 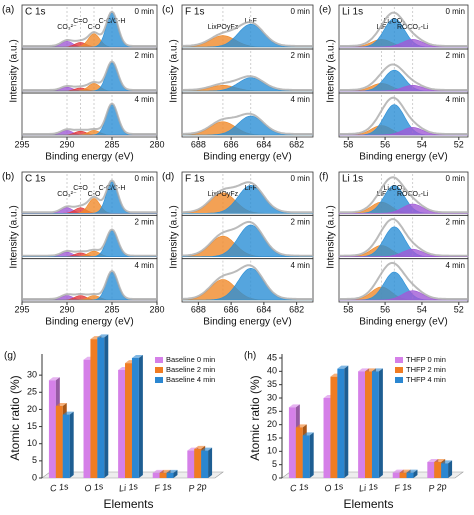 I want to click on panel-label: (f), so click(x=323, y=177).